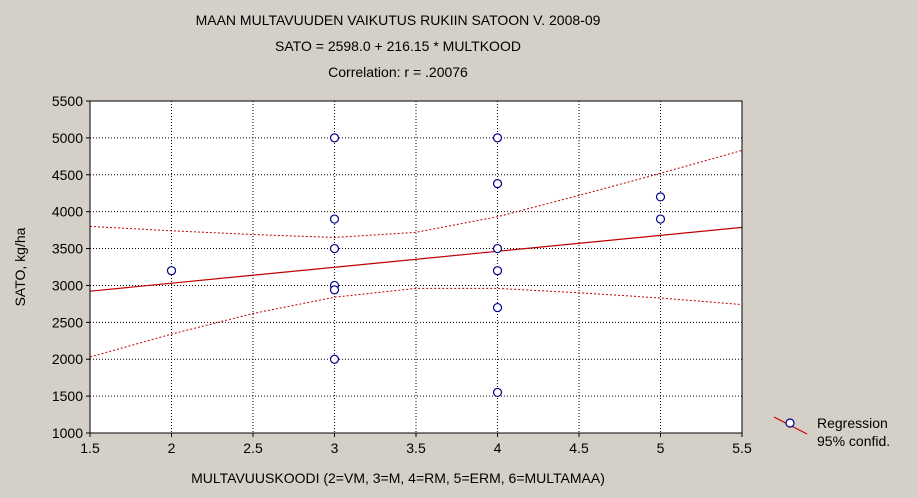  I want to click on y-tick-label: 2000, so click(67, 359).